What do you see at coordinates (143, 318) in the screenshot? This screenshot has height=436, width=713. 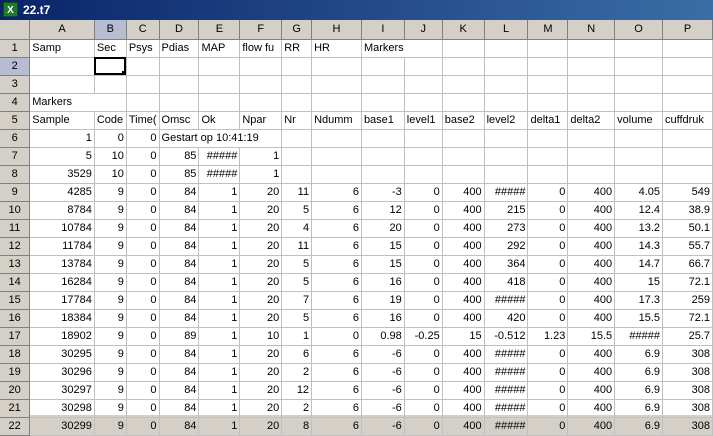 I see `cell-c16: 0` at bounding box center [143, 318].